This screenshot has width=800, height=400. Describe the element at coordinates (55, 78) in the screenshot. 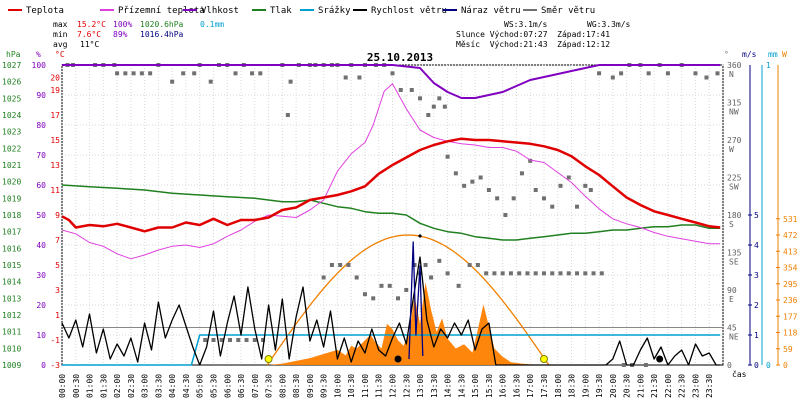

I see `tick-celsius: 20` at that location.